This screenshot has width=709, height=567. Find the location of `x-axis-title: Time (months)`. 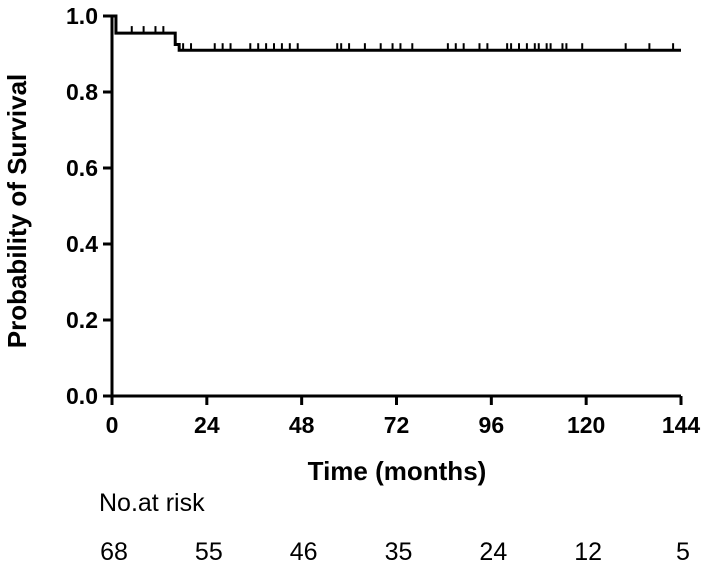

x-axis-title: Time (months) is located at coordinates (397, 471).